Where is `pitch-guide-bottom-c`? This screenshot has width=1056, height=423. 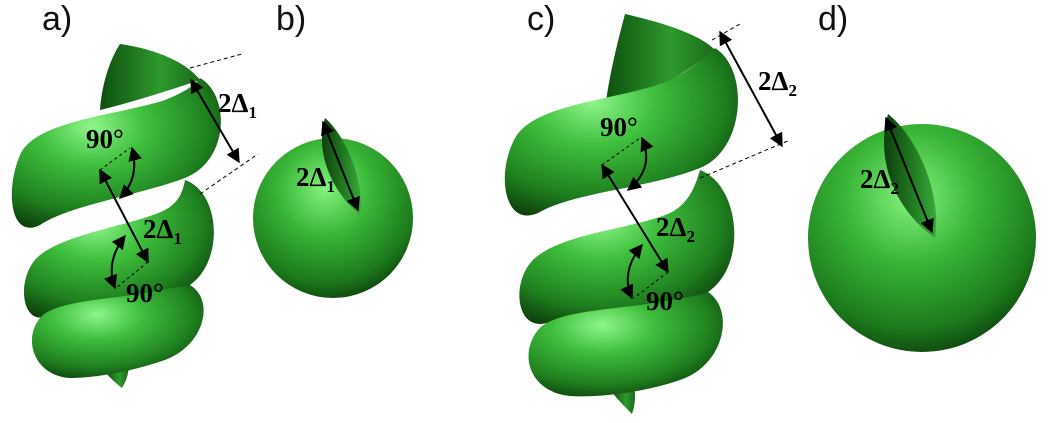 pitch-guide-bottom-c is located at coordinates (745, 159).